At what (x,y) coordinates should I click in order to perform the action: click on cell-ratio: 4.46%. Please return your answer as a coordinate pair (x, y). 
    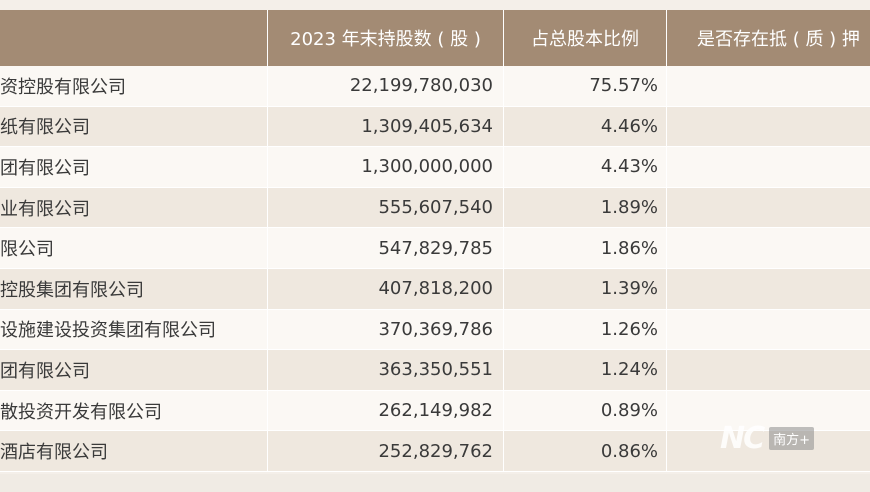
    Looking at the image, I should click on (585, 127).